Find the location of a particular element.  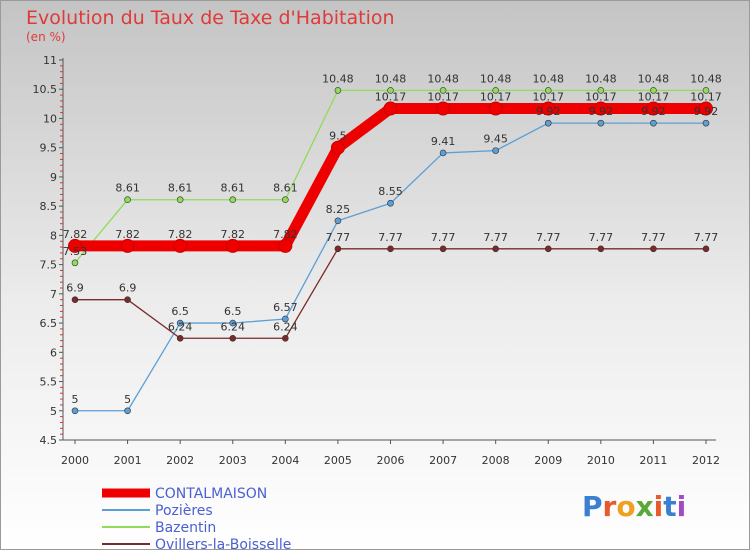

y-tick-label: 11 is located at coordinates (50, 60).